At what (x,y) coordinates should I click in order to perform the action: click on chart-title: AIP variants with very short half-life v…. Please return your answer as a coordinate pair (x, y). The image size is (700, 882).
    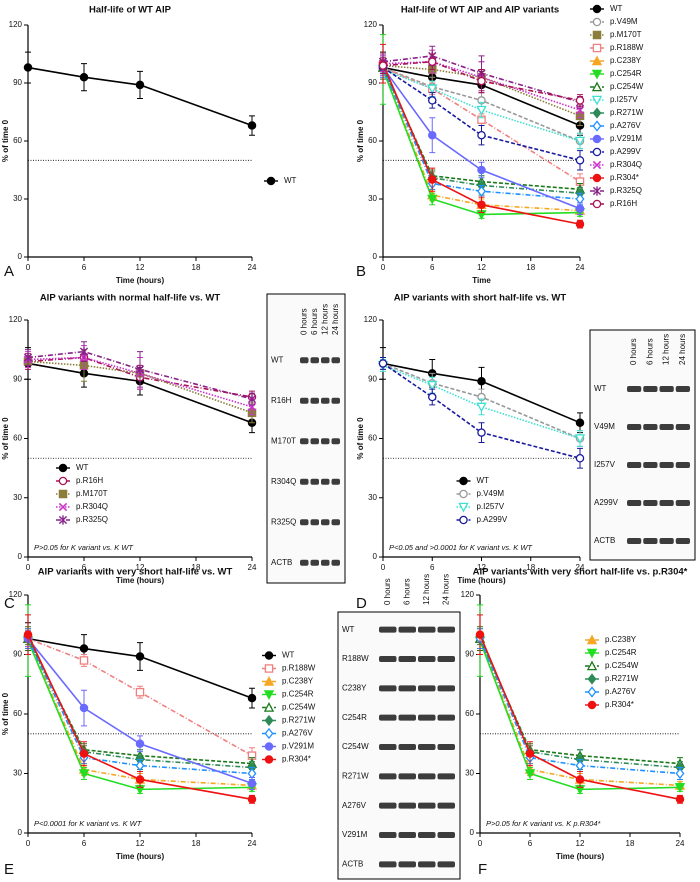
    Looking at the image, I should click on (580, 572).